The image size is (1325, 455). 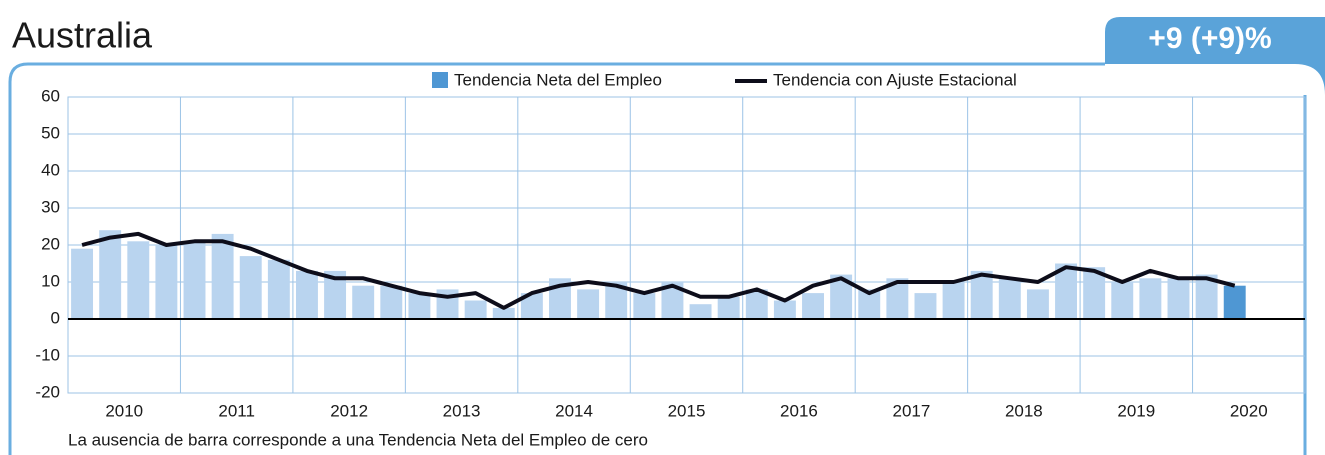 What do you see at coordinates (687, 410) in the screenshot?
I see `x-tick-label: 2015` at bounding box center [687, 410].